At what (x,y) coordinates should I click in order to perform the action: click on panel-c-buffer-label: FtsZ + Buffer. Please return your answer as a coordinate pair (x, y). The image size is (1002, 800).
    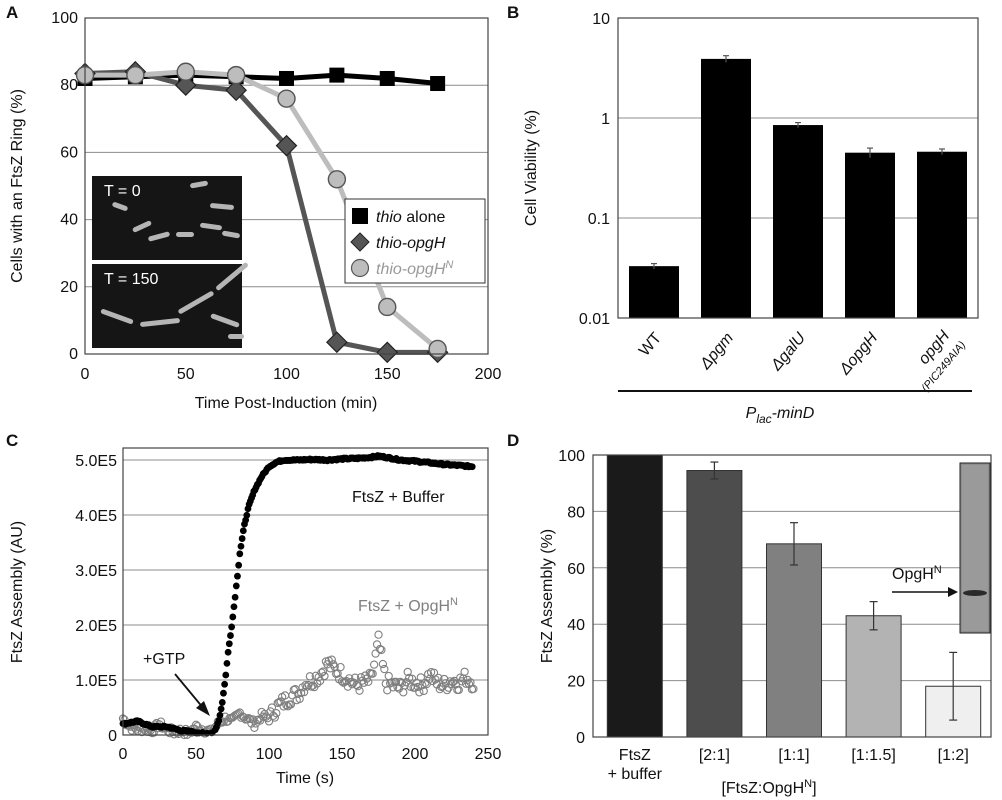
    Looking at the image, I should click on (398, 497).